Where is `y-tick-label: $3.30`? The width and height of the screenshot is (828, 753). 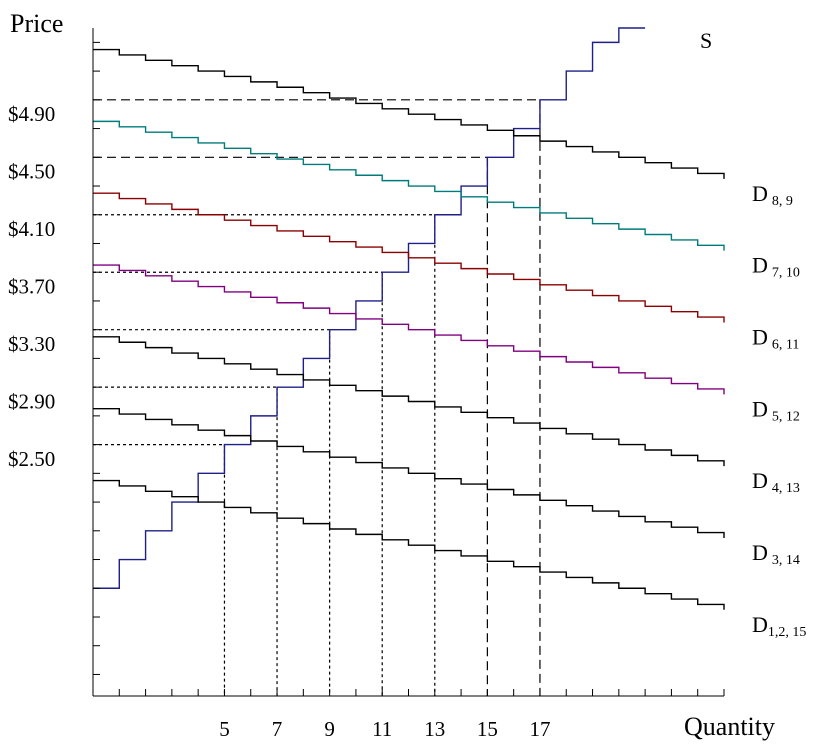
y-tick-label: $3.30 is located at coordinates (31, 344).